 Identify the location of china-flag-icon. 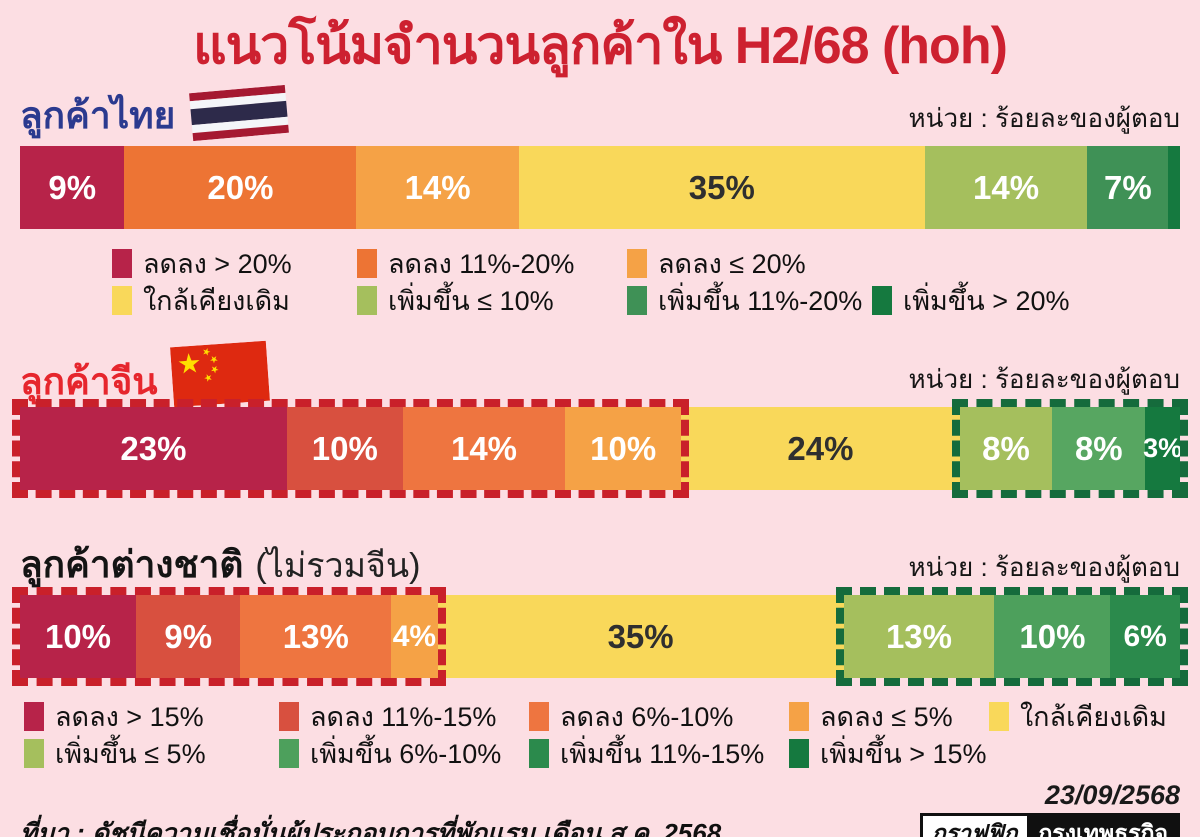
(219, 374).